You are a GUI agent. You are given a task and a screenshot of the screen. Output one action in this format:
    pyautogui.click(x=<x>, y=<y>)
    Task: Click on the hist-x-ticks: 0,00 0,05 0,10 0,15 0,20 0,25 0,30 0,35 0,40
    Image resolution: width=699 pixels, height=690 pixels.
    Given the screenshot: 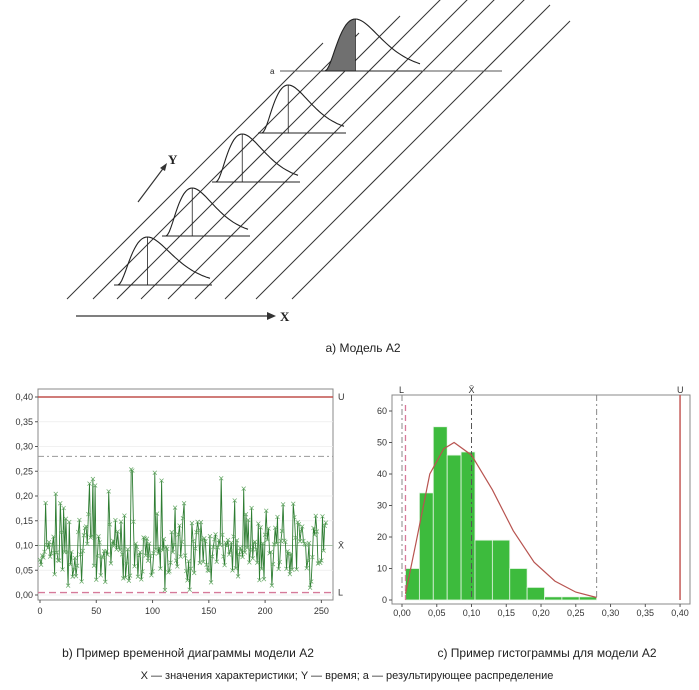 What is the action you would take?
    pyautogui.click(x=541, y=611)
    